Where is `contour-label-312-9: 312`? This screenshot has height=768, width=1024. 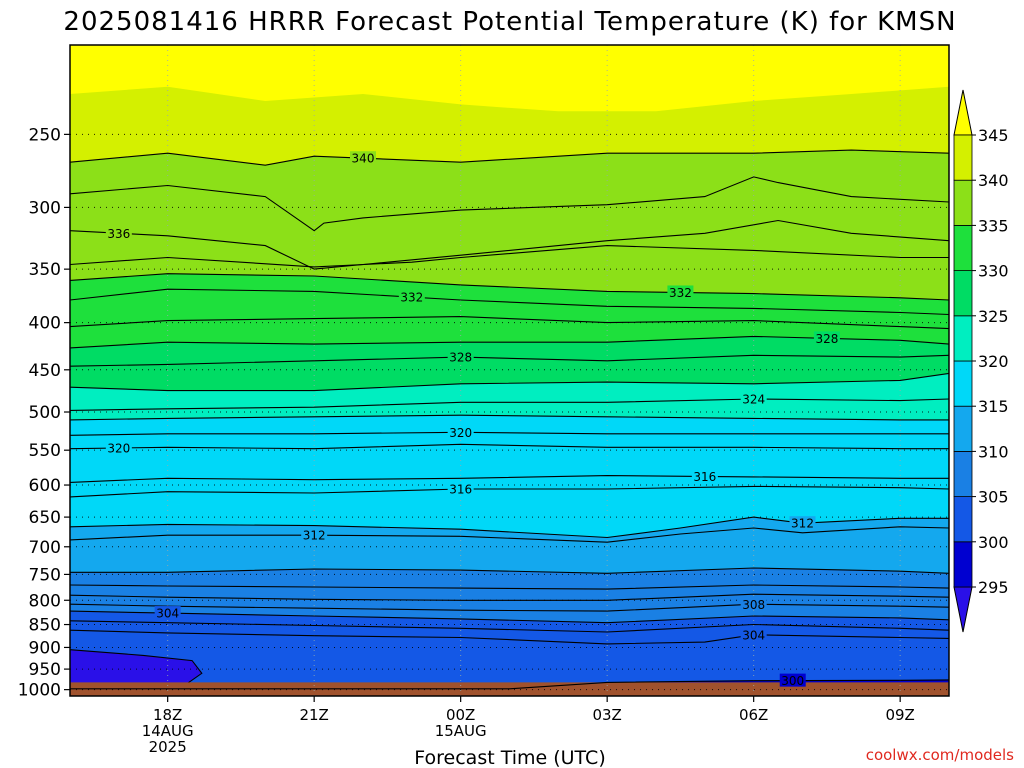
contour-label-312-9: 312 is located at coordinates (802, 524).